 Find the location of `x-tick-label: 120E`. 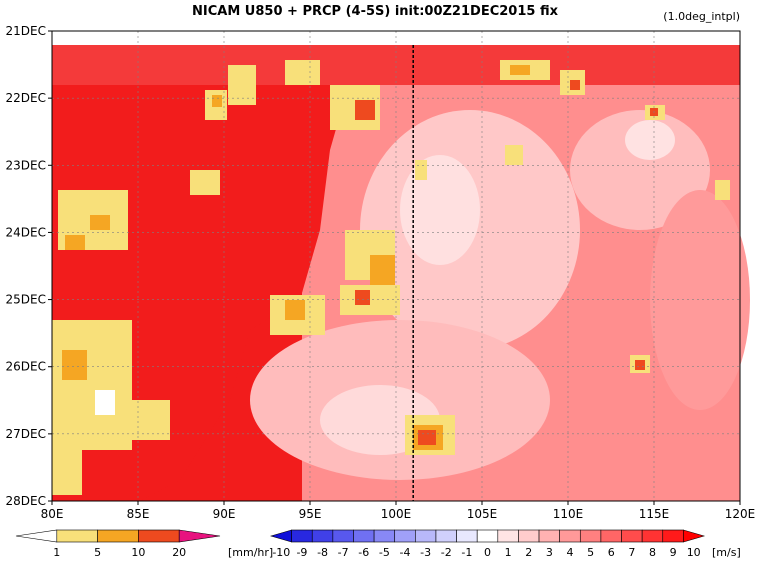

x-tick-label: 120E is located at coordinates (740, 514).